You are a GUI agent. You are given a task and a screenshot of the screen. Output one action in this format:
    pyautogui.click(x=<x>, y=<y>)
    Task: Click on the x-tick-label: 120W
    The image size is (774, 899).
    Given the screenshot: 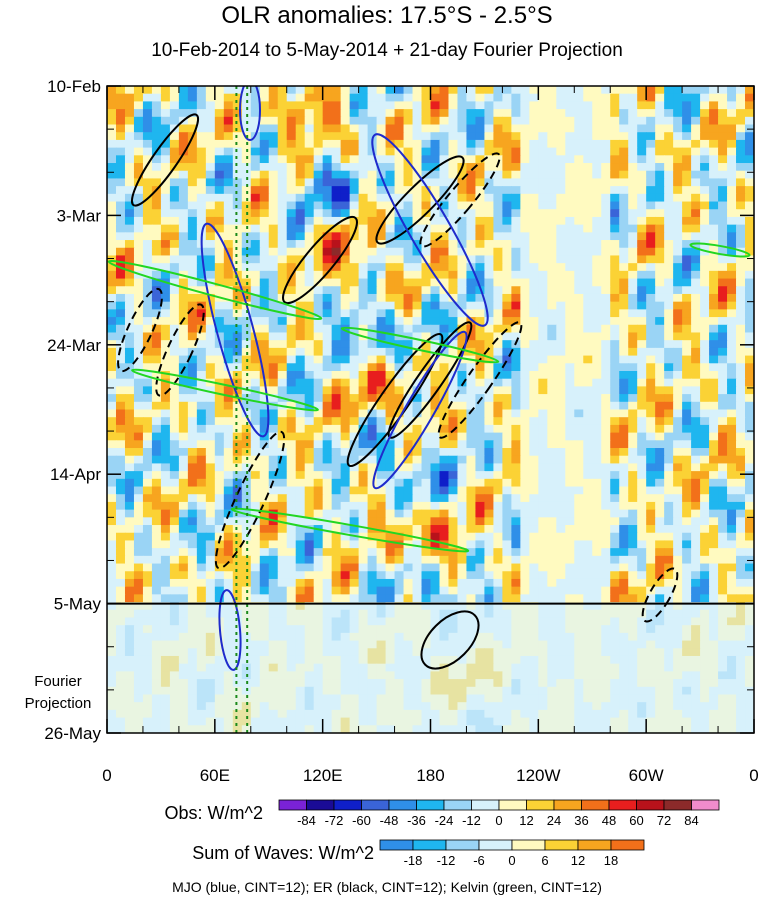 What is the action you would take?
    pyautogui.click(x=538, y=775)
    